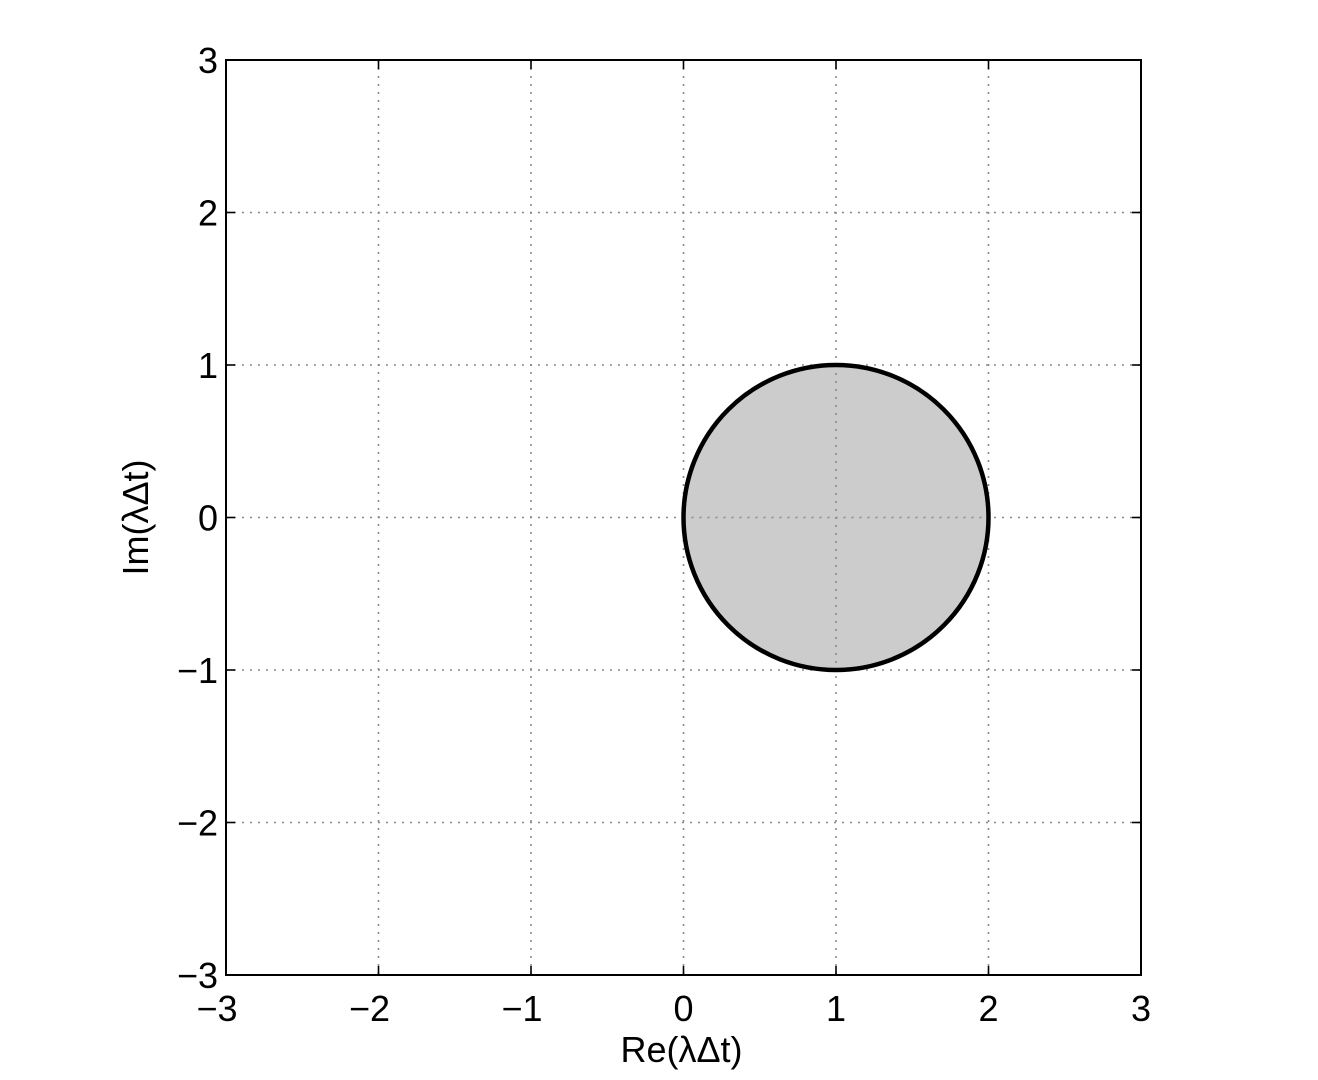 The height and width of the screenshot is (1080, 1318). I want to click on stability-region-boundary, so click(836, 517).